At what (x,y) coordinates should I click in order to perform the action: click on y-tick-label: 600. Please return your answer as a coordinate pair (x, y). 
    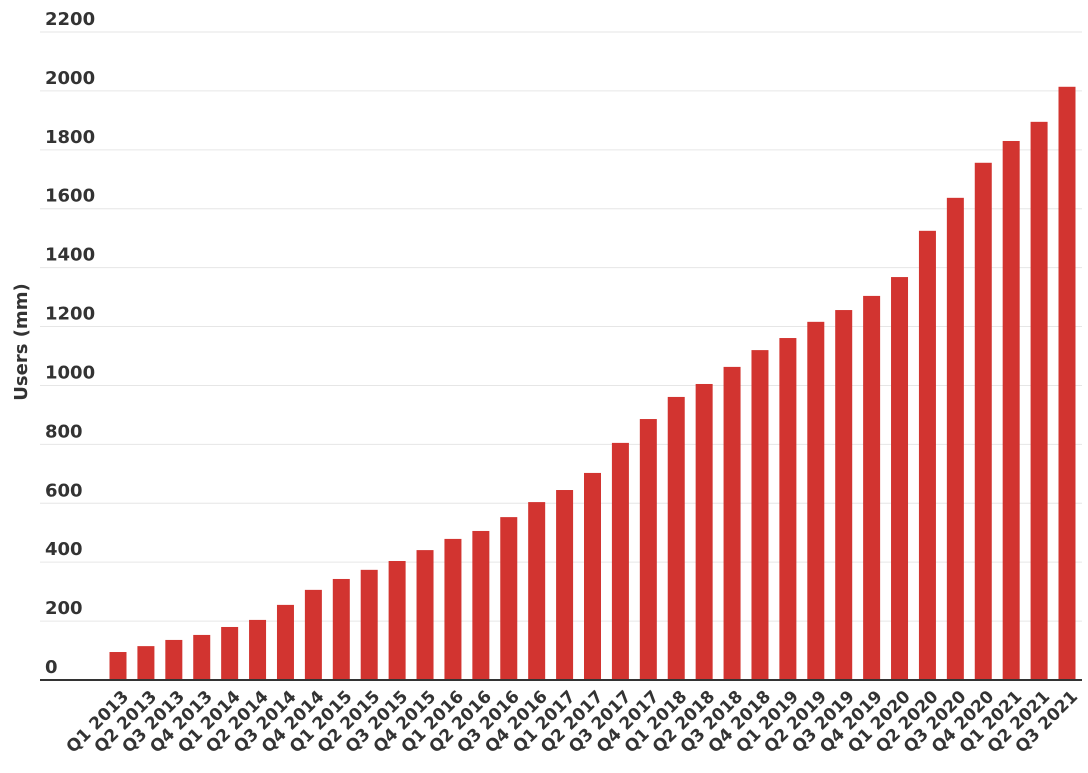
    Looking at the image, I should click on (64, 490).